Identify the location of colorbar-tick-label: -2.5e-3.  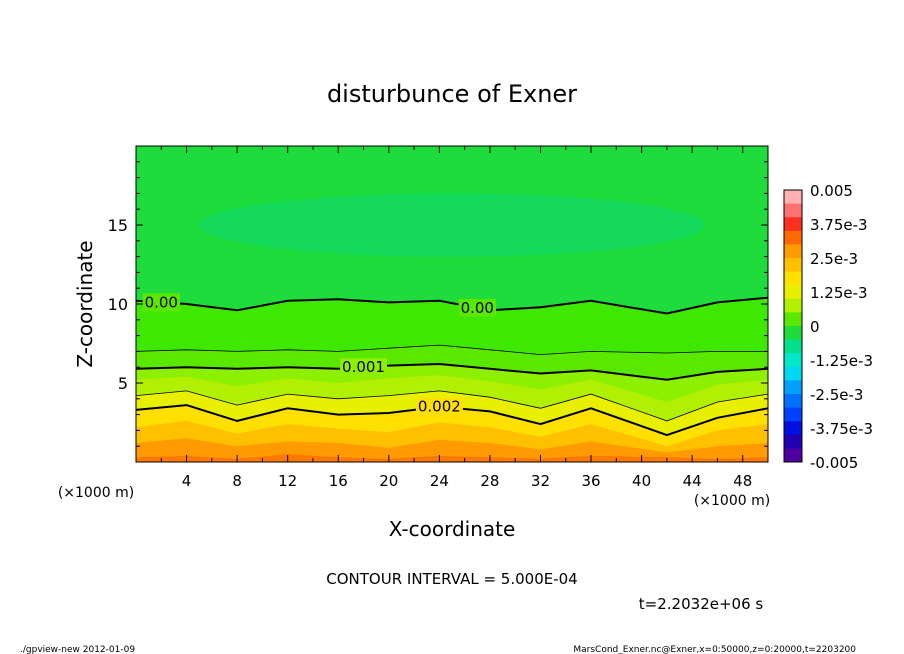
(836, 395).